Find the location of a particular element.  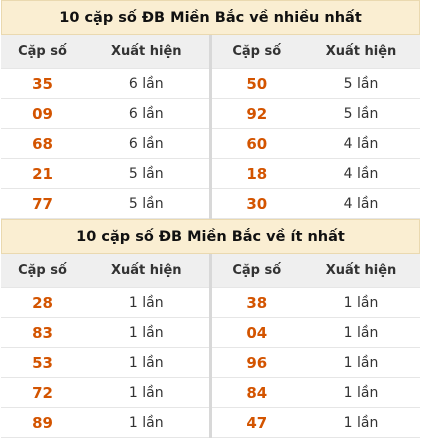

table-row: 77 5 lần 30 4 lần is located at coordinates (210, 203).